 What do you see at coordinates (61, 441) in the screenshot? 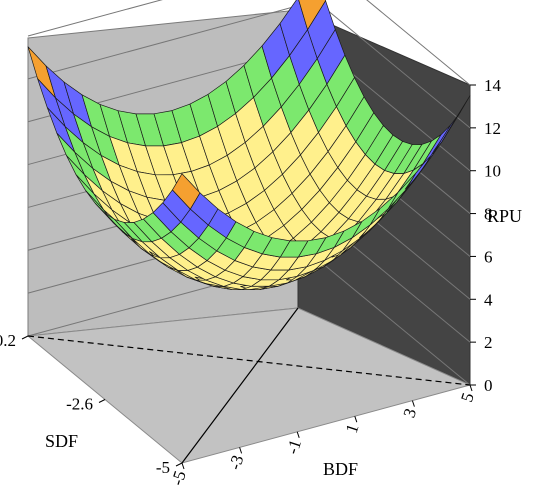
I see `sdf-axis-label: SDF` at bounding box center [61, 441].